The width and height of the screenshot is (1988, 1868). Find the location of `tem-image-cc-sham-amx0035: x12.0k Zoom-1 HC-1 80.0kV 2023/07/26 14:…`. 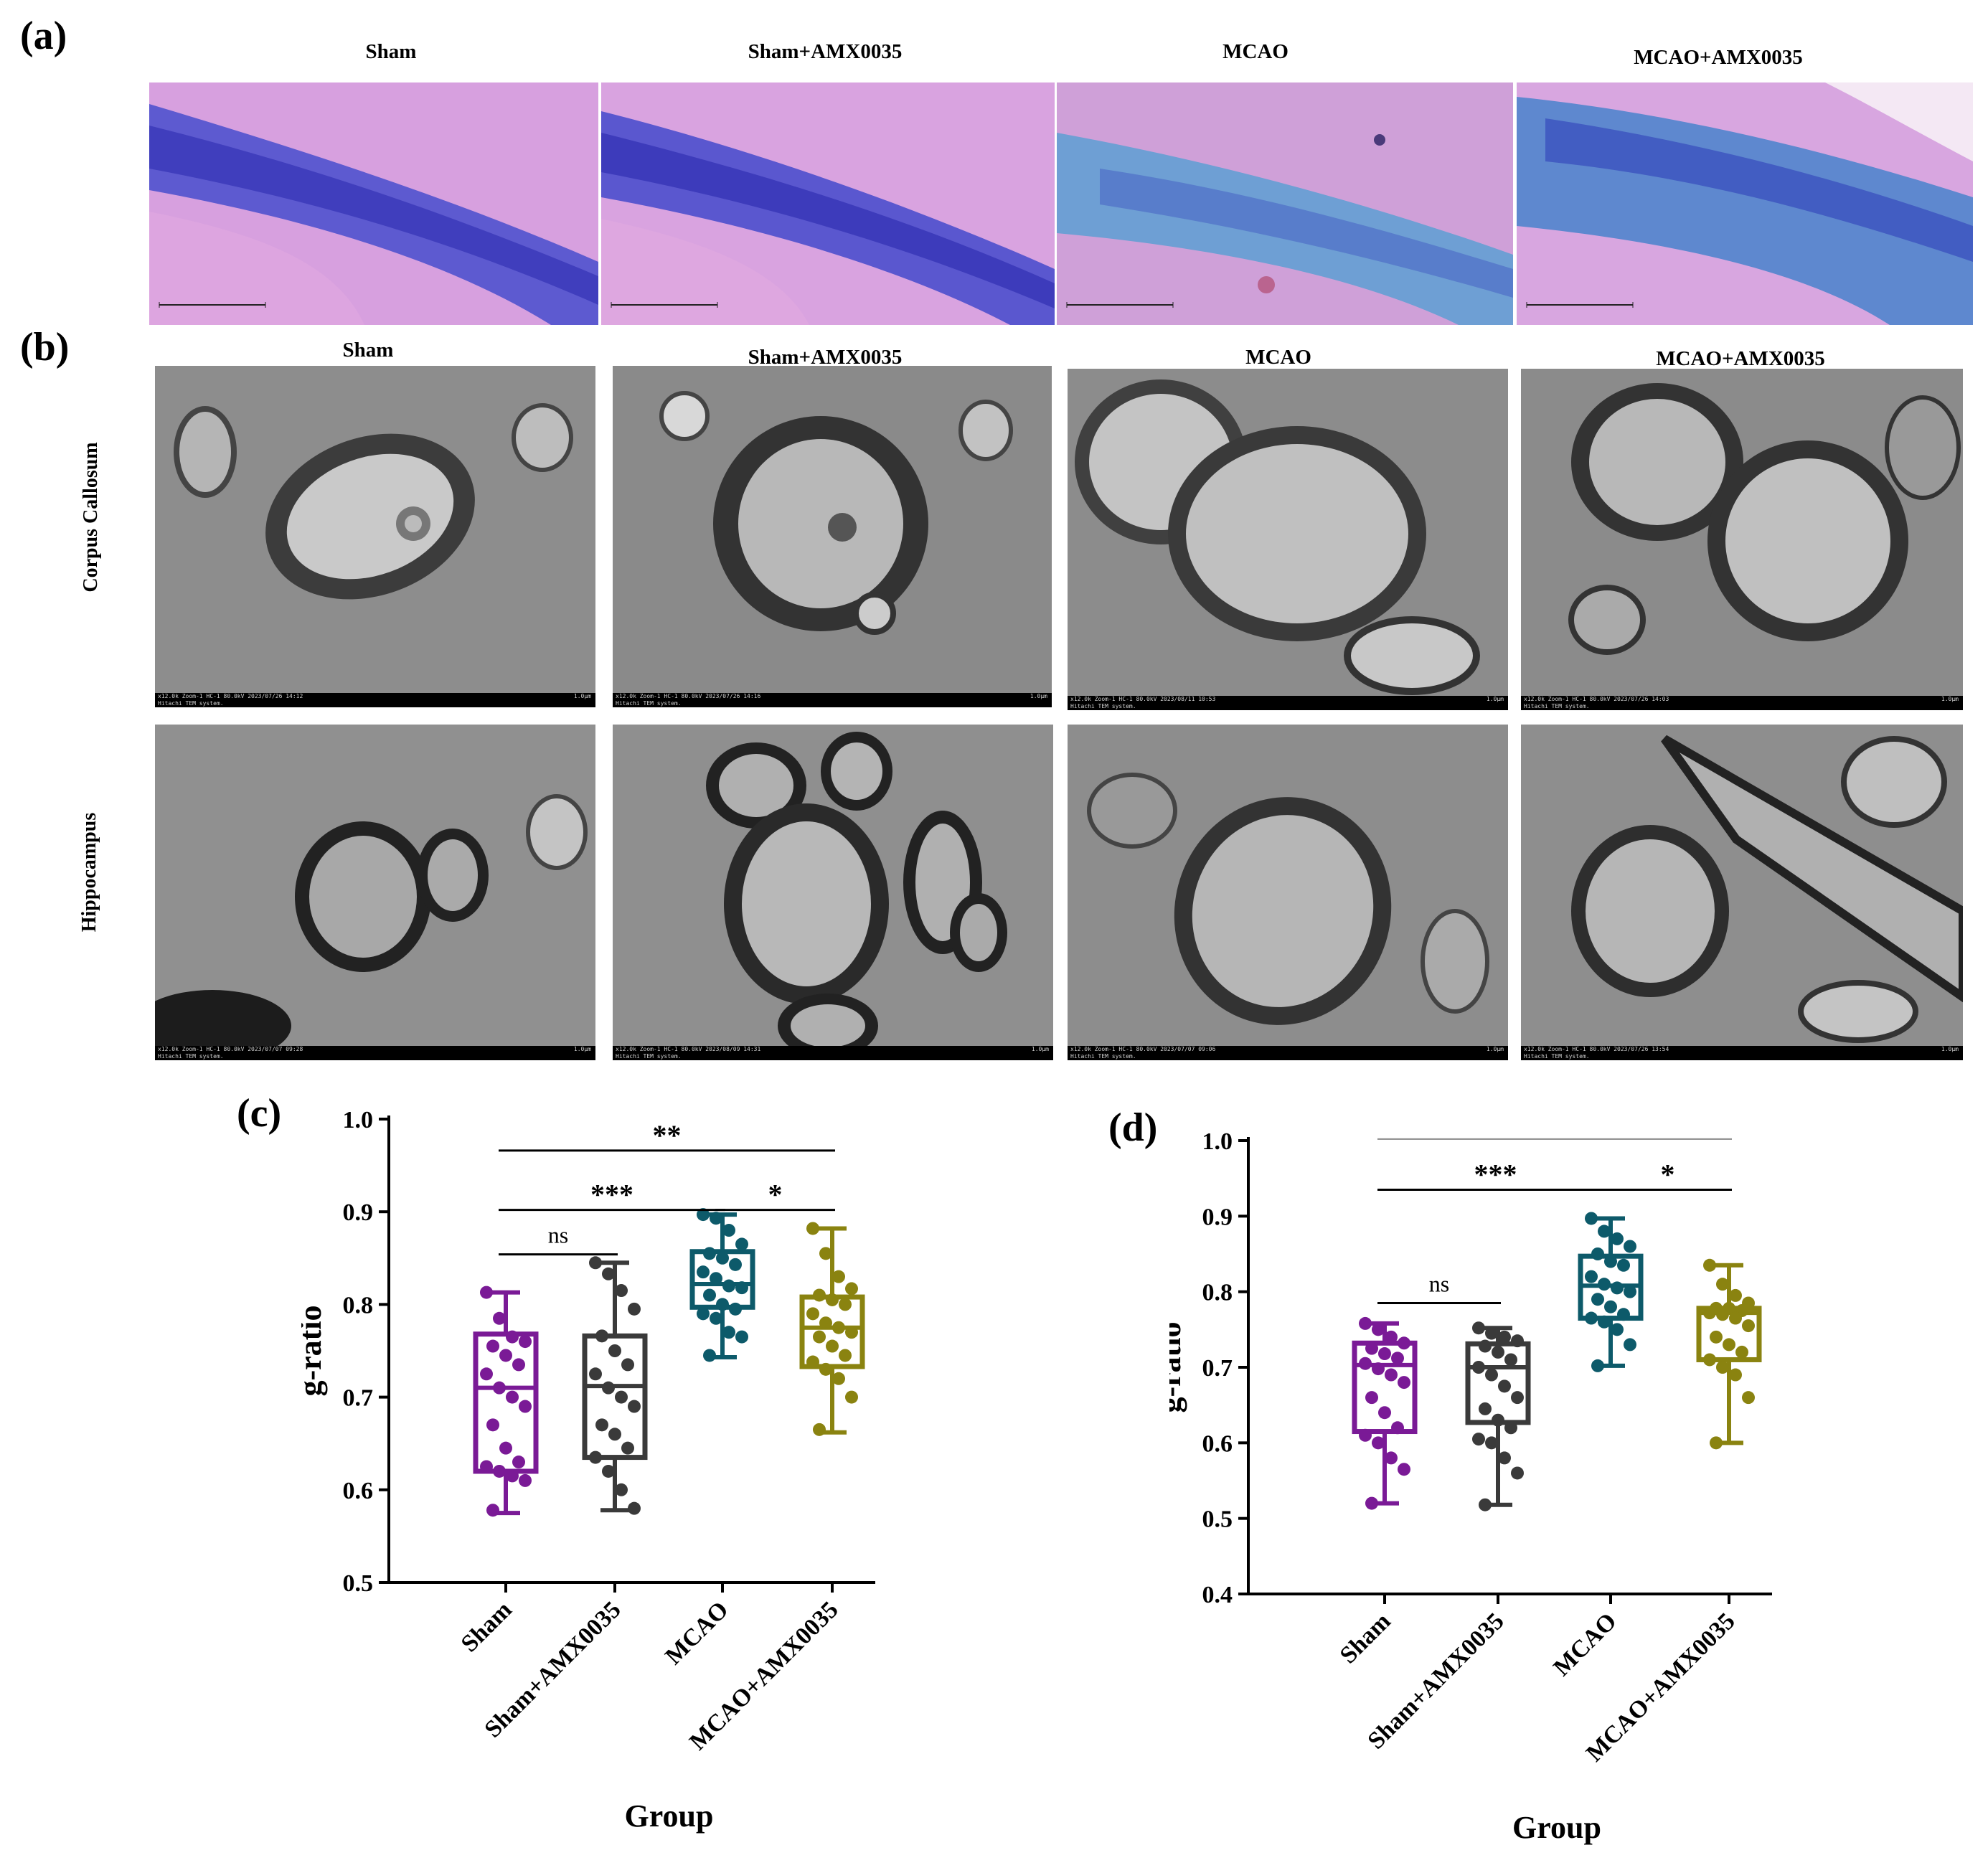

tem-image-cc-sham-amx0035: x12.0k Zoom-1 HC-1 80.0kV 2023/07/26 14:… is located at coordinates (832, 536).